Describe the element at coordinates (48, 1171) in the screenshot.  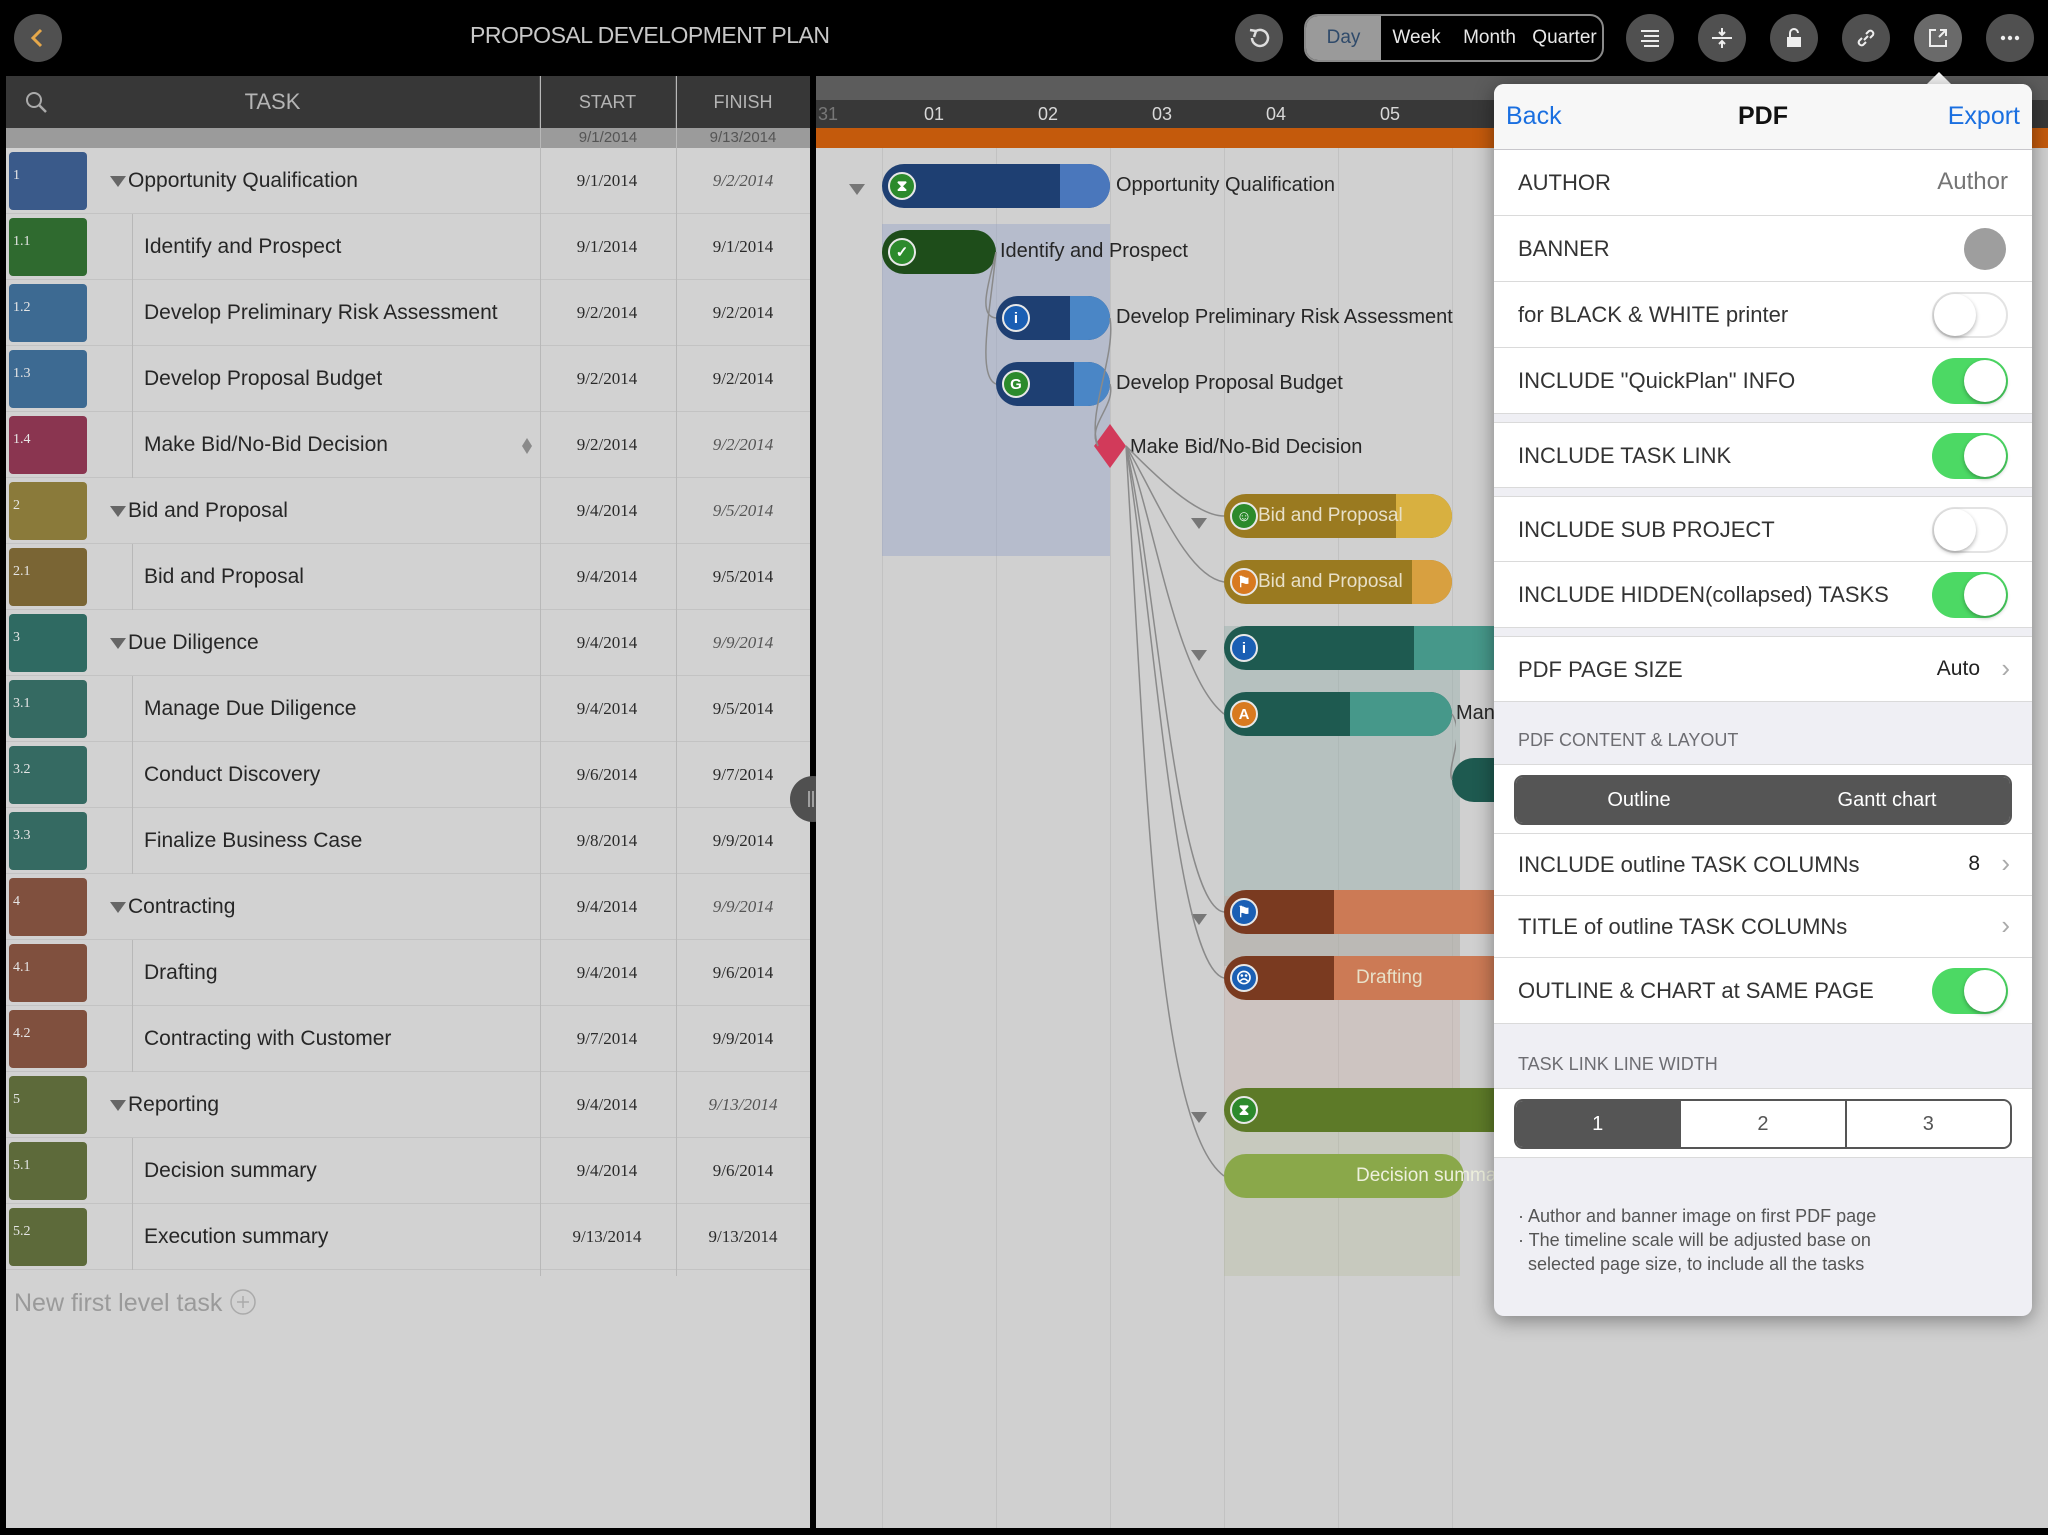
I see `task-number-badge: 5.1` at that location.